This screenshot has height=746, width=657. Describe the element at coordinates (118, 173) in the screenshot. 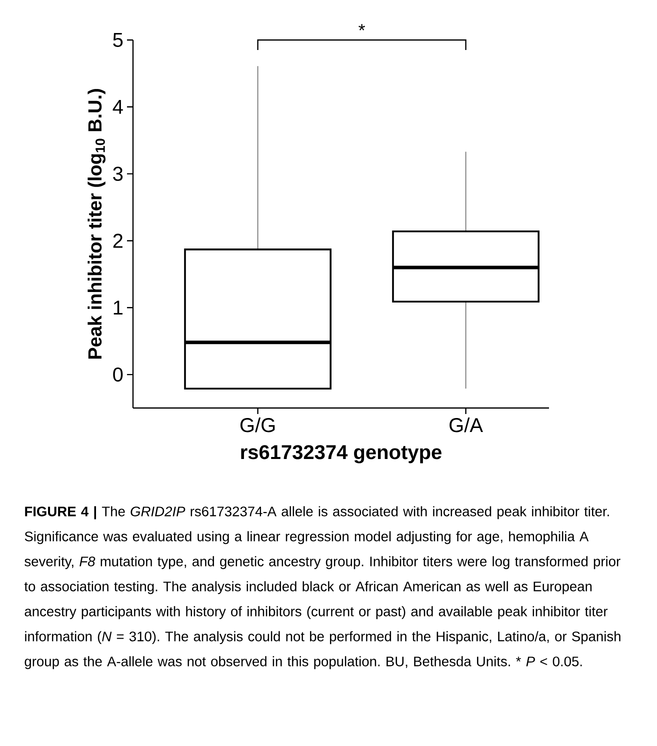

I see `y-tick-label: 3` at that location.